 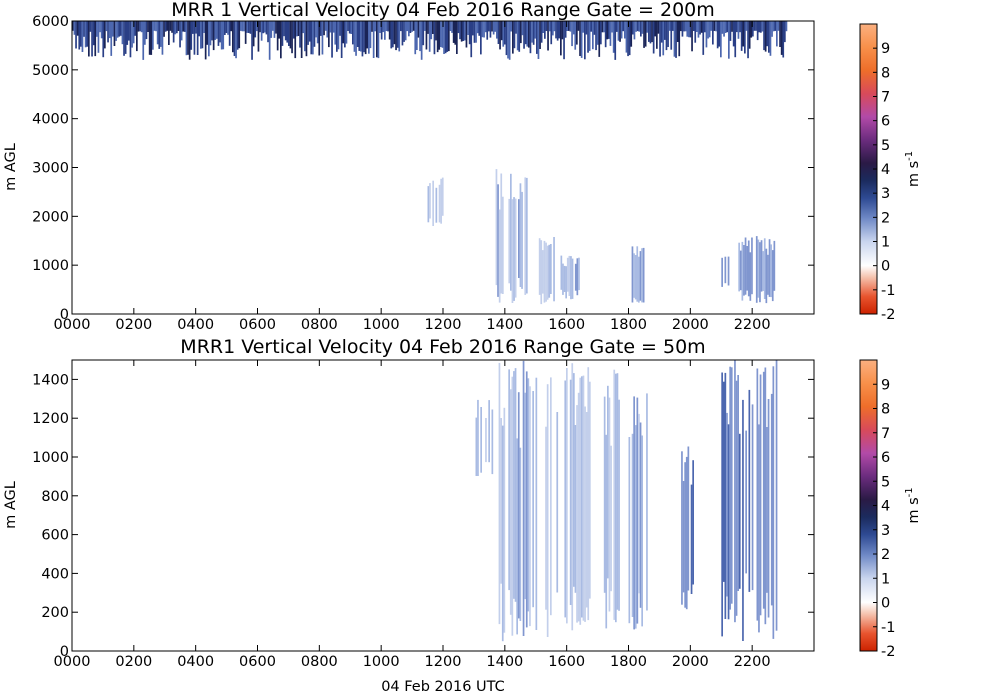 I want to click on y-tick-label: 600, so click(x=55, y=536).